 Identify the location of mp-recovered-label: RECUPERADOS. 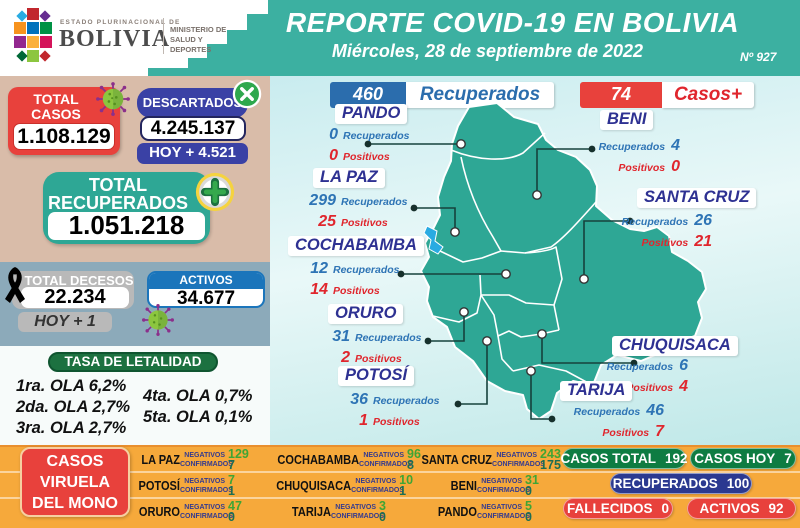
(665, 483).